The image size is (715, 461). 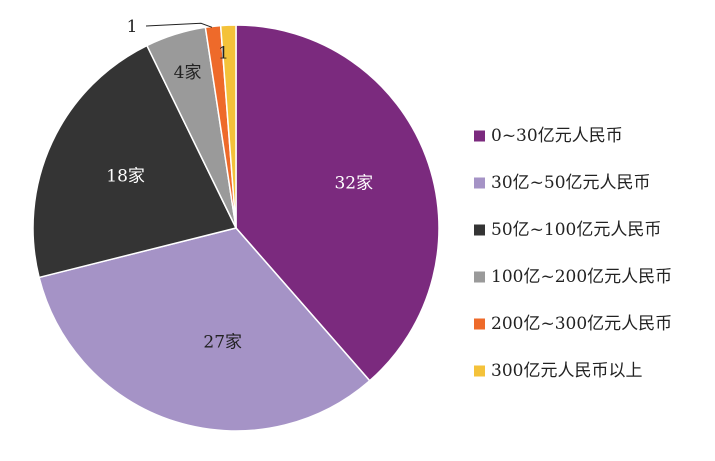 I want to click on legend-item-2: 30亿~50亿元人民币, so click(x=562, y=183).